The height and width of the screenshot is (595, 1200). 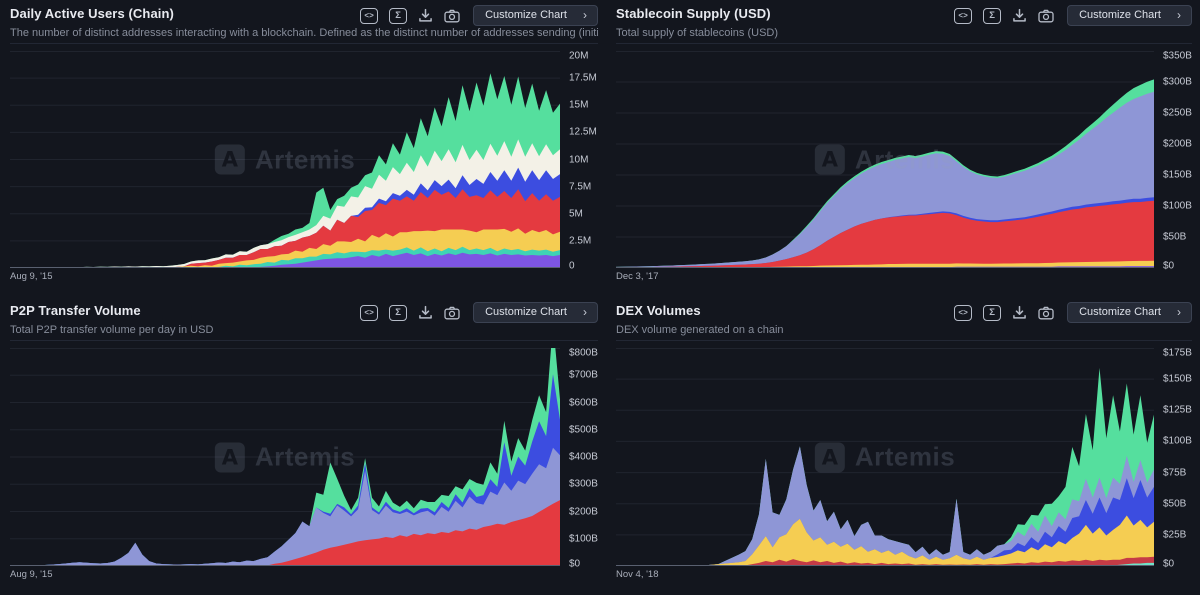 What do you see at coordinates (700, 330) in the screenshot?
I see `chart-subtitle: DEX volume generated on a chain` at bounding box center [700, 330].